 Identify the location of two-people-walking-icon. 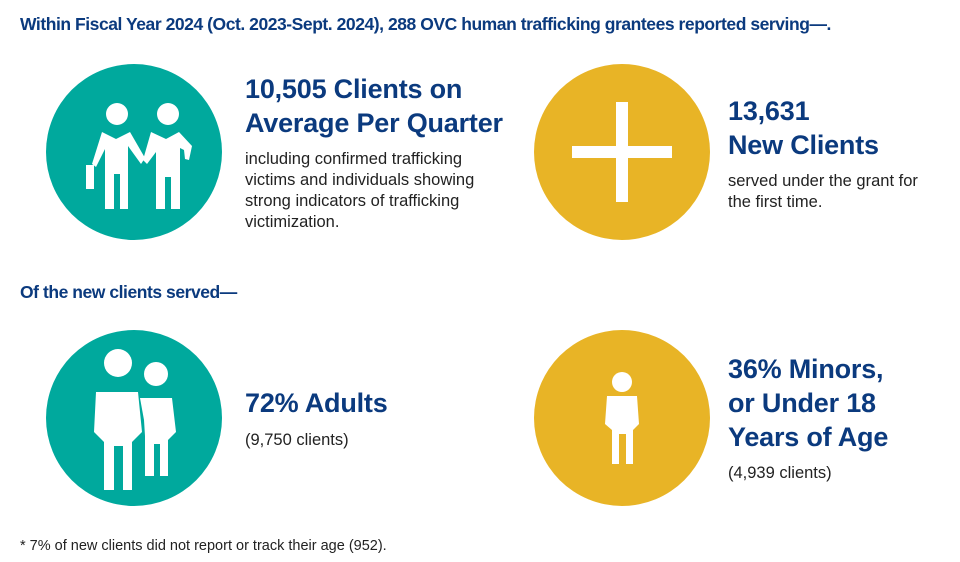
(139, 156).